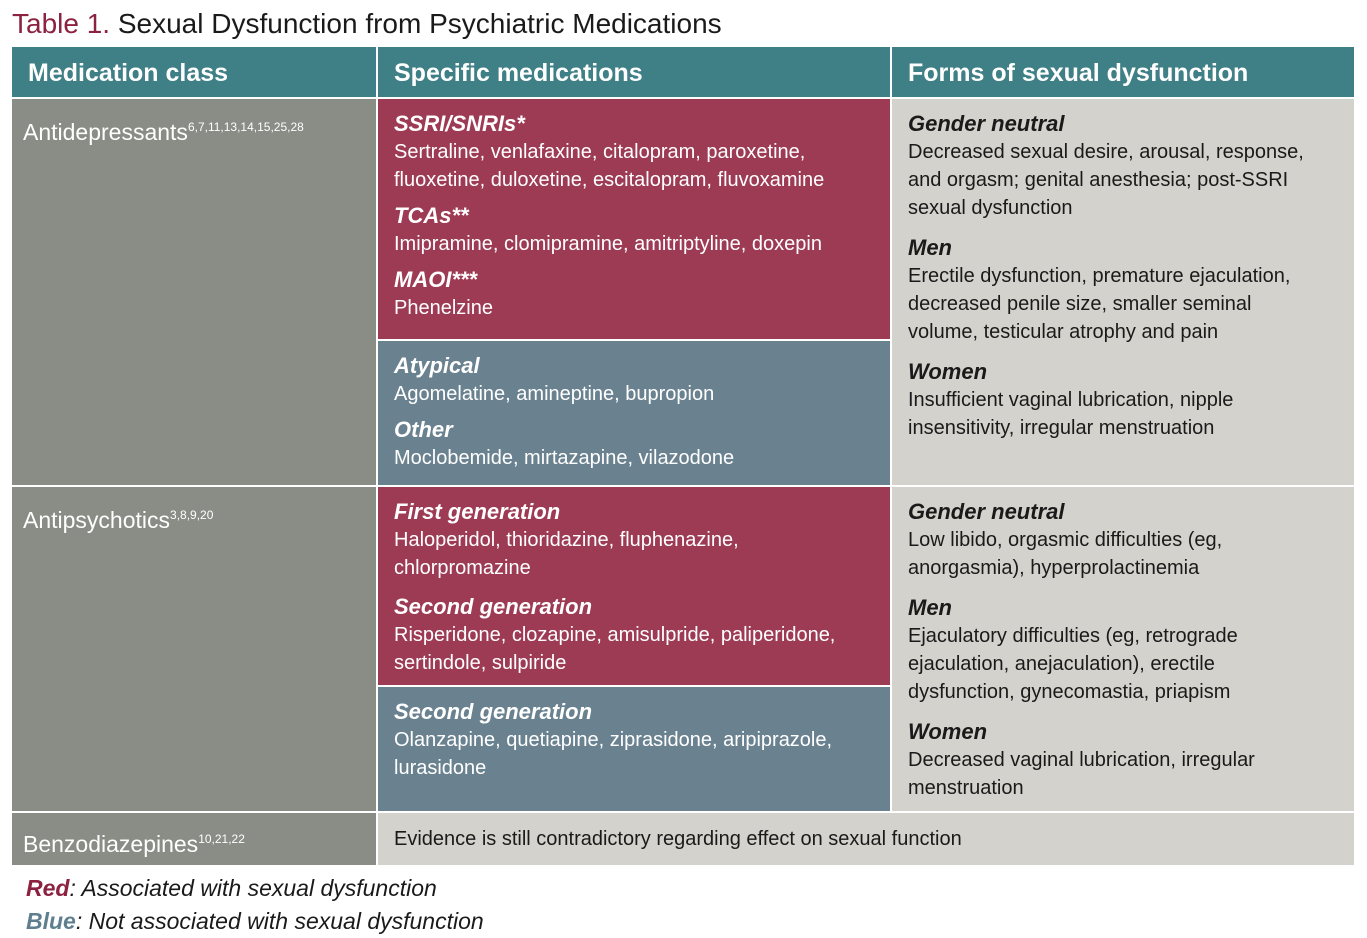 The image size is (1367, 938). What do you see at coordinates (642, 294) in the screenshot?
I see `med-group: MAOI*** Phenelzine` at bounding box center [642, 294].